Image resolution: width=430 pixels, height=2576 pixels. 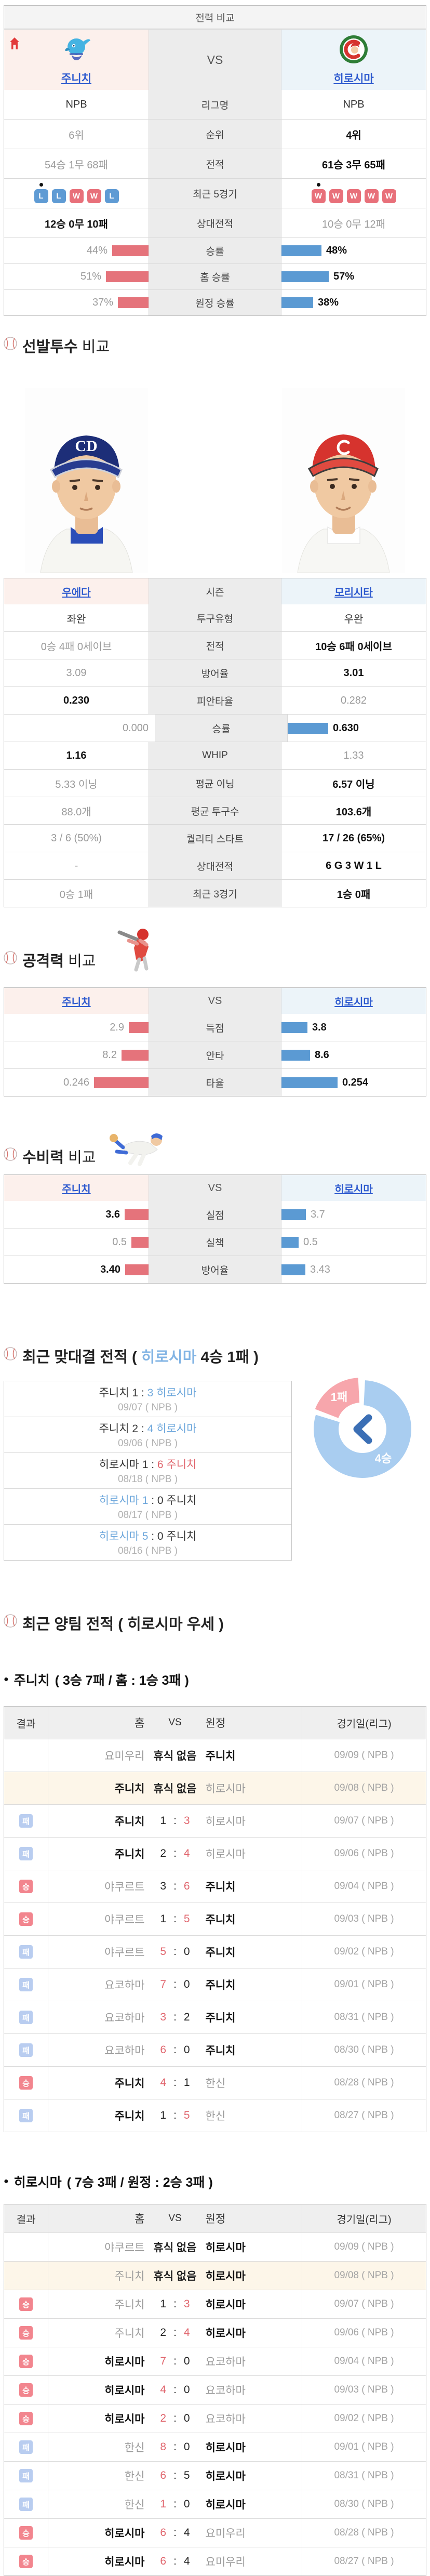 I want to click on stat-label: 안타, so click(x=215, y=1056).